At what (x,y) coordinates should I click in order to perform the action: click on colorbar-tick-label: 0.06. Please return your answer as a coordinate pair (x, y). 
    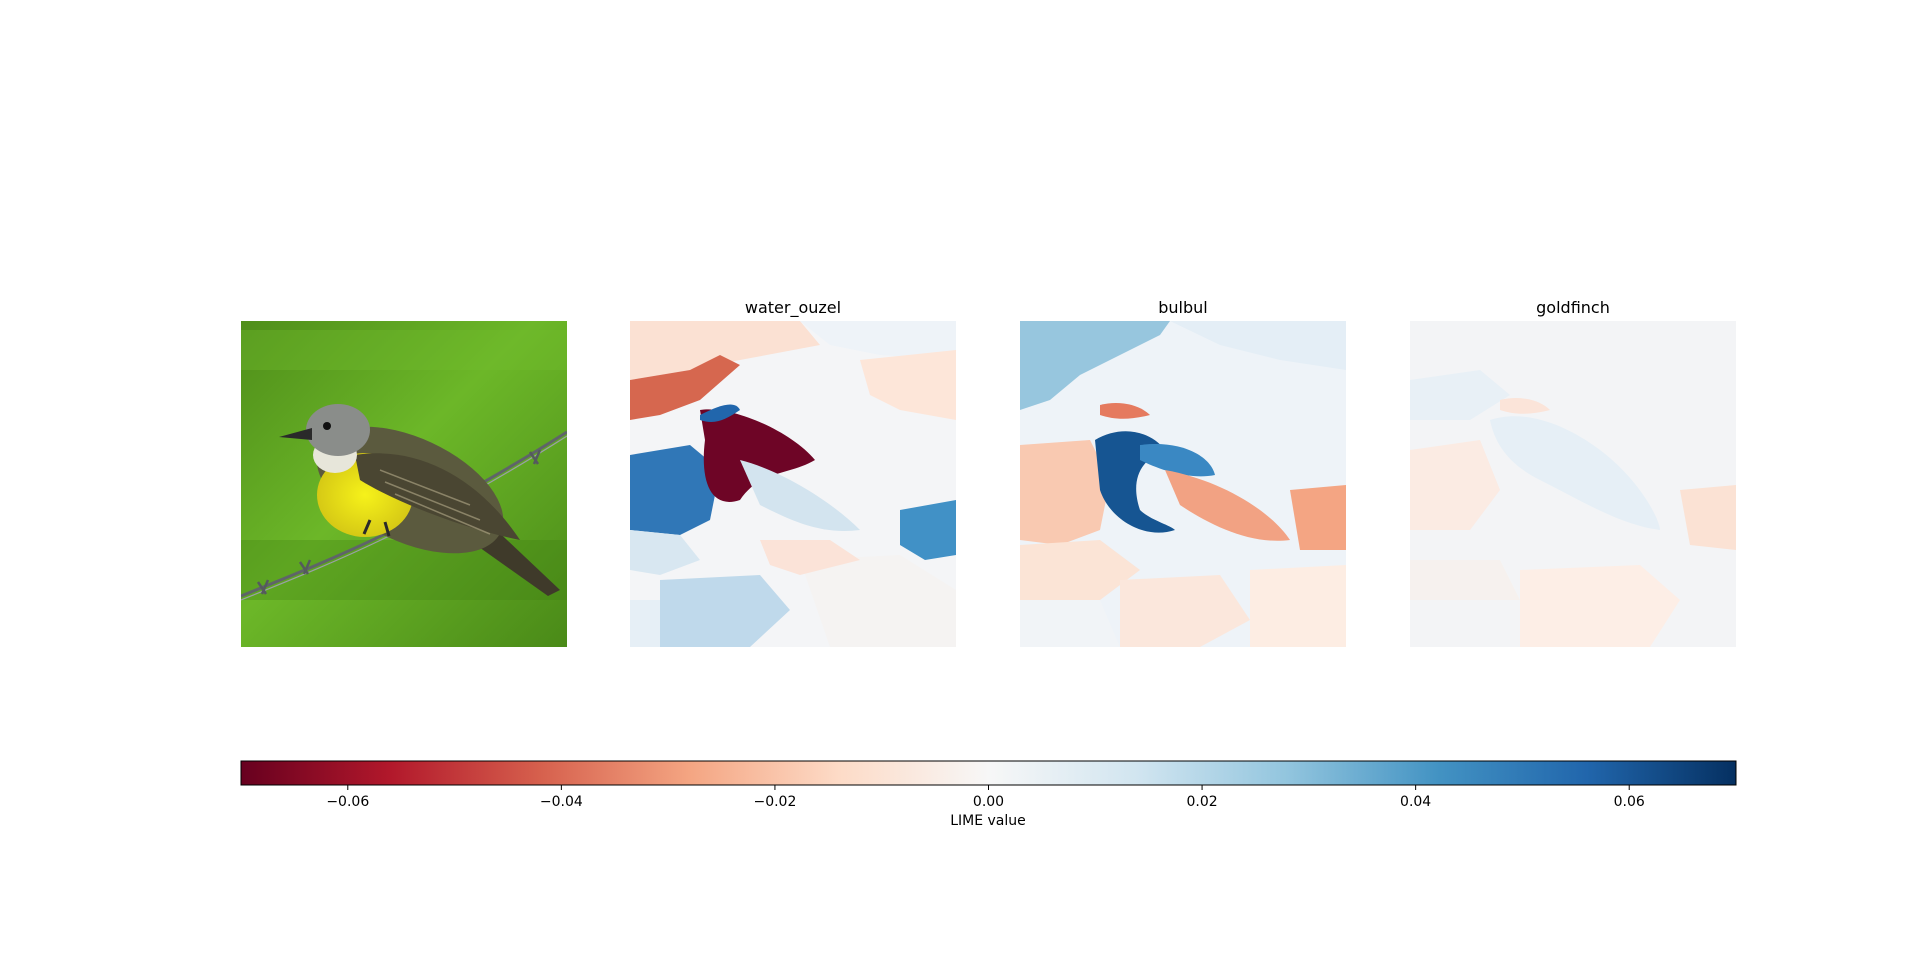
    Looking at the image, I should click on (1629, 802).